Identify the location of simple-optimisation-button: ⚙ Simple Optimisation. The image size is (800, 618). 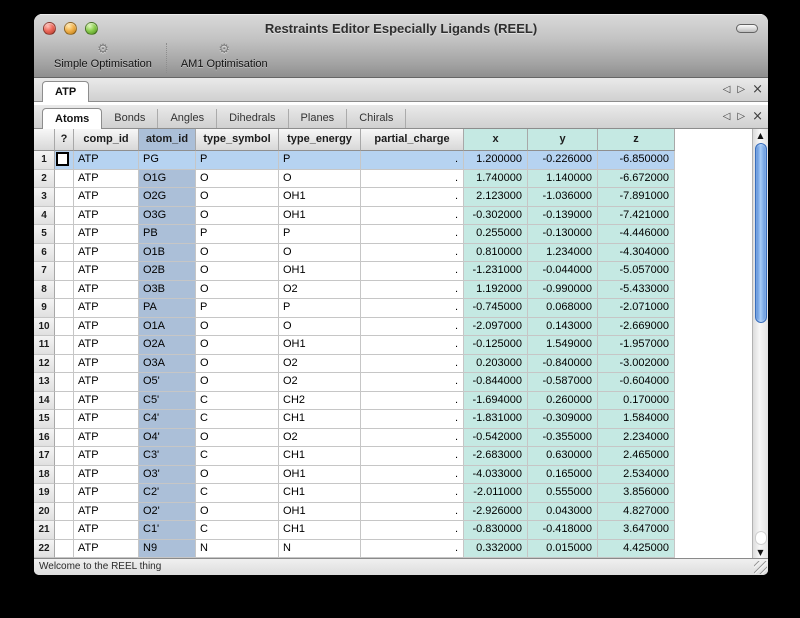
(103, 56).